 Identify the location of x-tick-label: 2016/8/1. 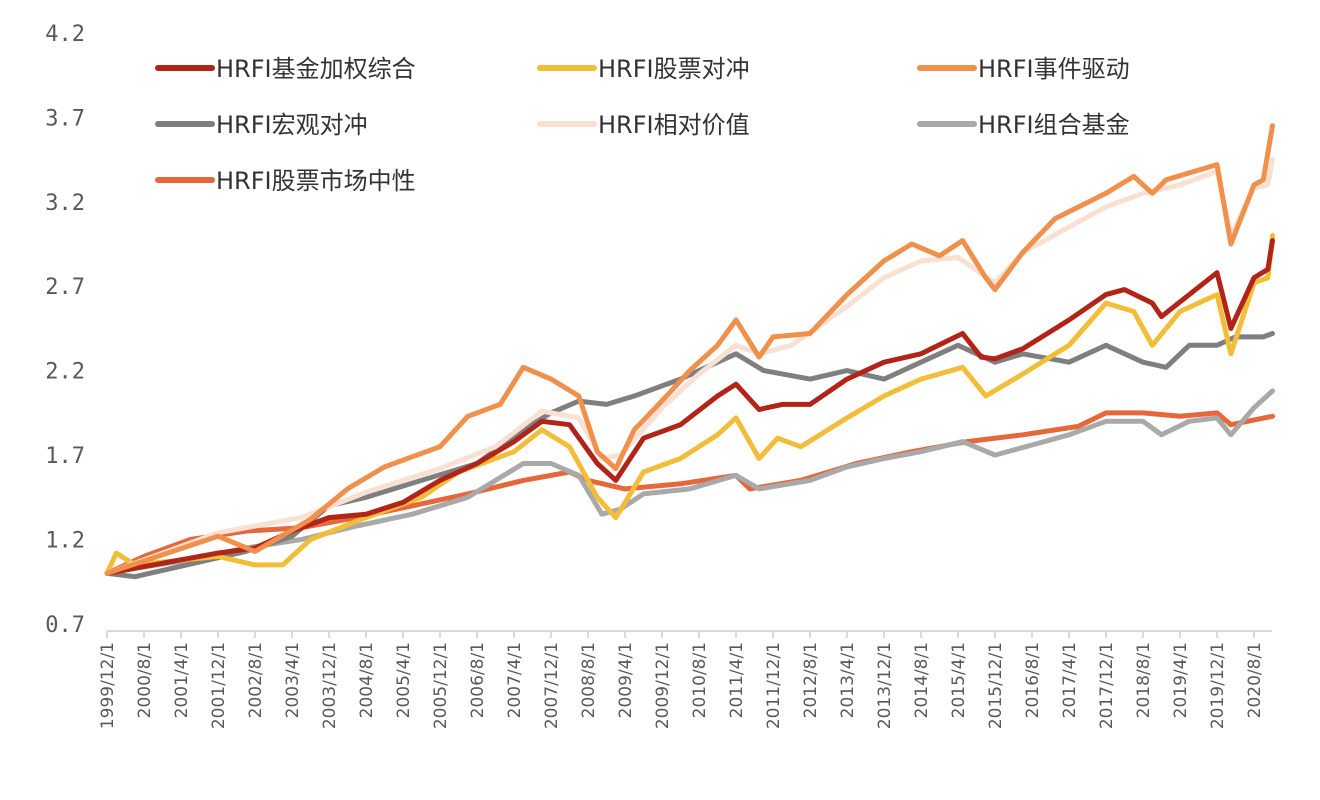
(1033, 680).